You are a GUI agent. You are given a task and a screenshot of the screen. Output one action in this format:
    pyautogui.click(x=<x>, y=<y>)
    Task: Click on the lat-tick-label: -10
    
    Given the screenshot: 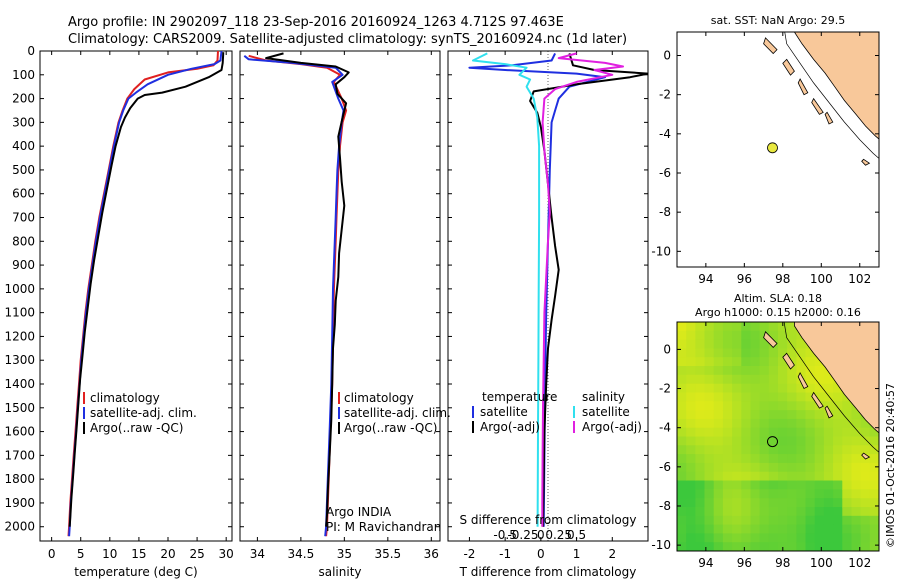 What is the action you would take?
    pyautogui.click(x=661, y=251)
    